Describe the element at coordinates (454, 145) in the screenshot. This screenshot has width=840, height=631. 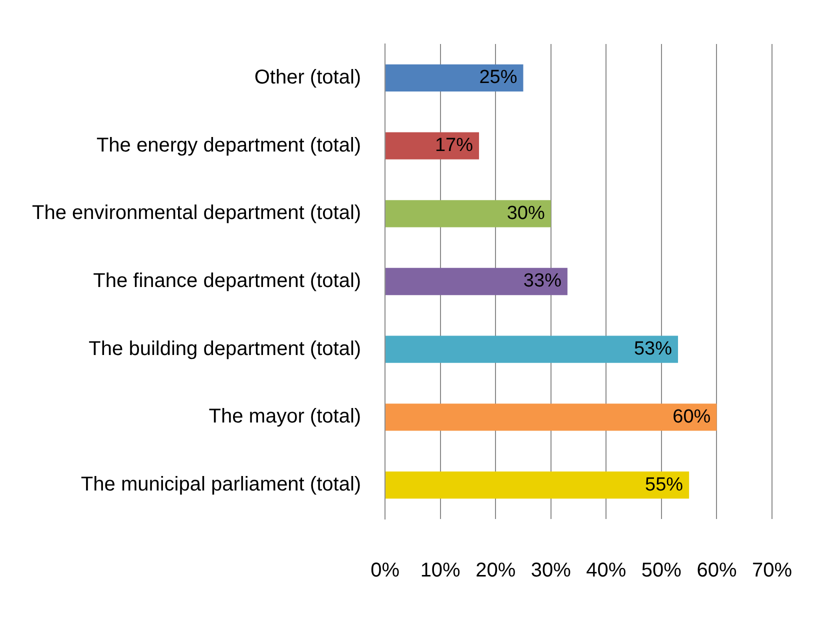
I see `data-label: 17%` at that location.